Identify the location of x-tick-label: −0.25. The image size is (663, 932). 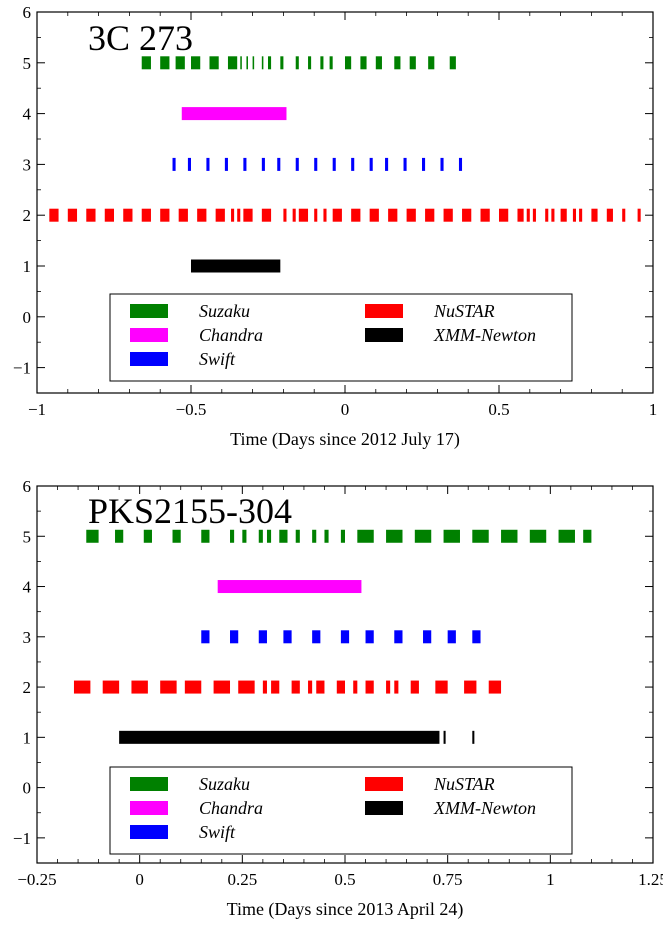
(36, 879).